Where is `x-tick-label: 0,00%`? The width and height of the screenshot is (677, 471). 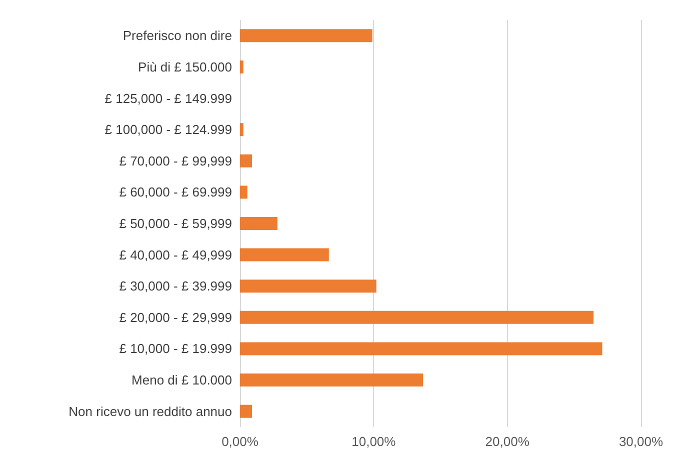
x-tick-label: 0,00% is located at coordinates (240, 441).